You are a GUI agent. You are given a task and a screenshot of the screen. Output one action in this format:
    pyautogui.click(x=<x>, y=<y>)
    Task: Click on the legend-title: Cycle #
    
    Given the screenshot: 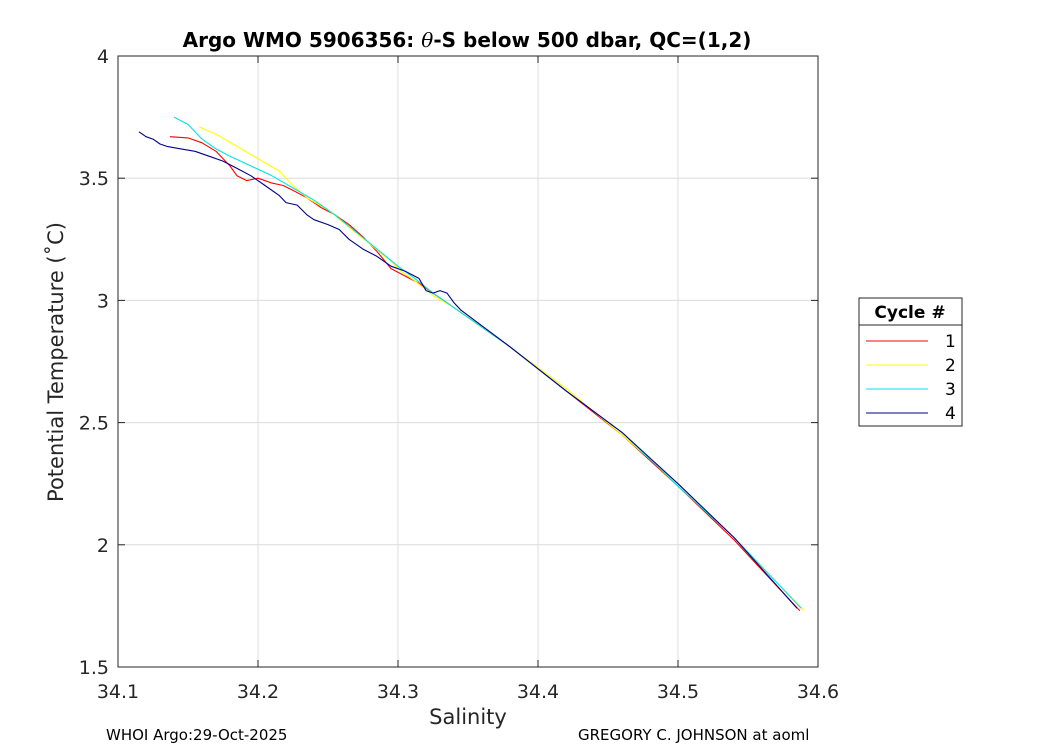 What is the action you would take?
    pyautogui.click(x=909, y=313)
    